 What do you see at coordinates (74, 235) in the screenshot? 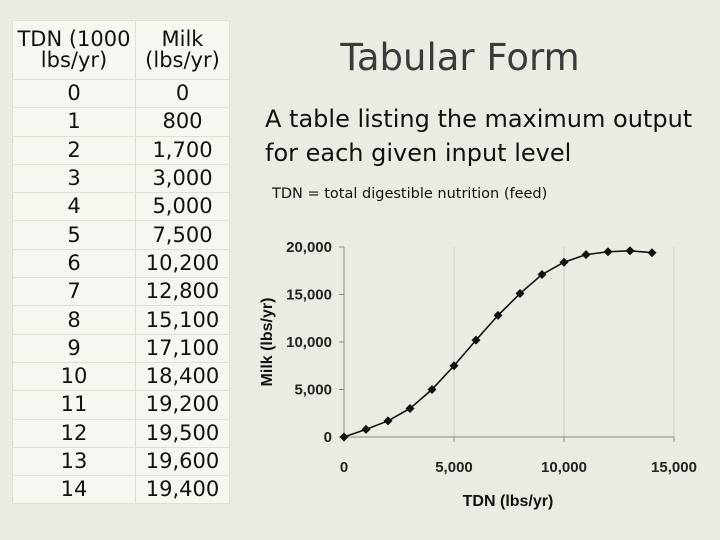
I see `tdn-cell: 5` at bounding box center [74, 235].